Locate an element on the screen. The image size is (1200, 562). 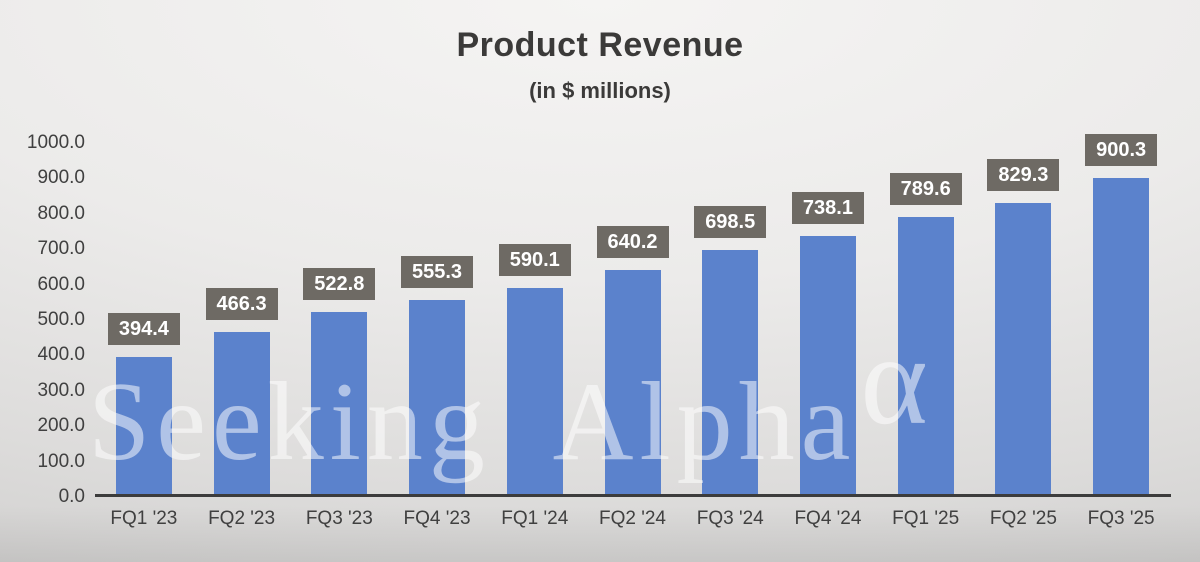
x-tick-label: FQ1 '24 is located at coordinates (535, 518).